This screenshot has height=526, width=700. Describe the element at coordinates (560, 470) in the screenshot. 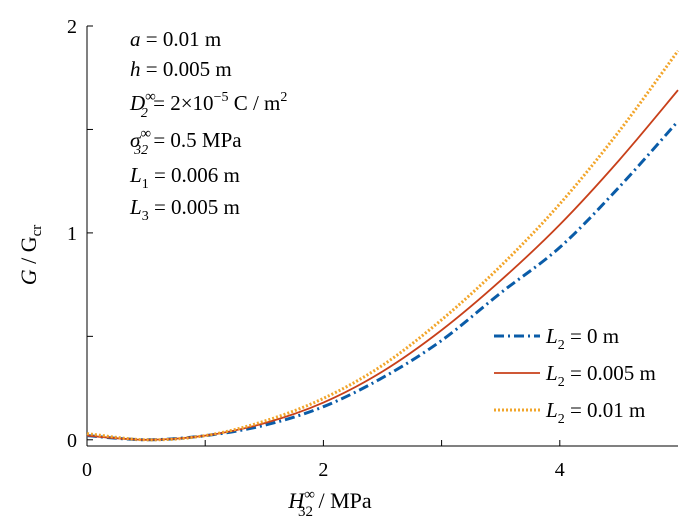

I see `x-tick-label: 4` at that location.